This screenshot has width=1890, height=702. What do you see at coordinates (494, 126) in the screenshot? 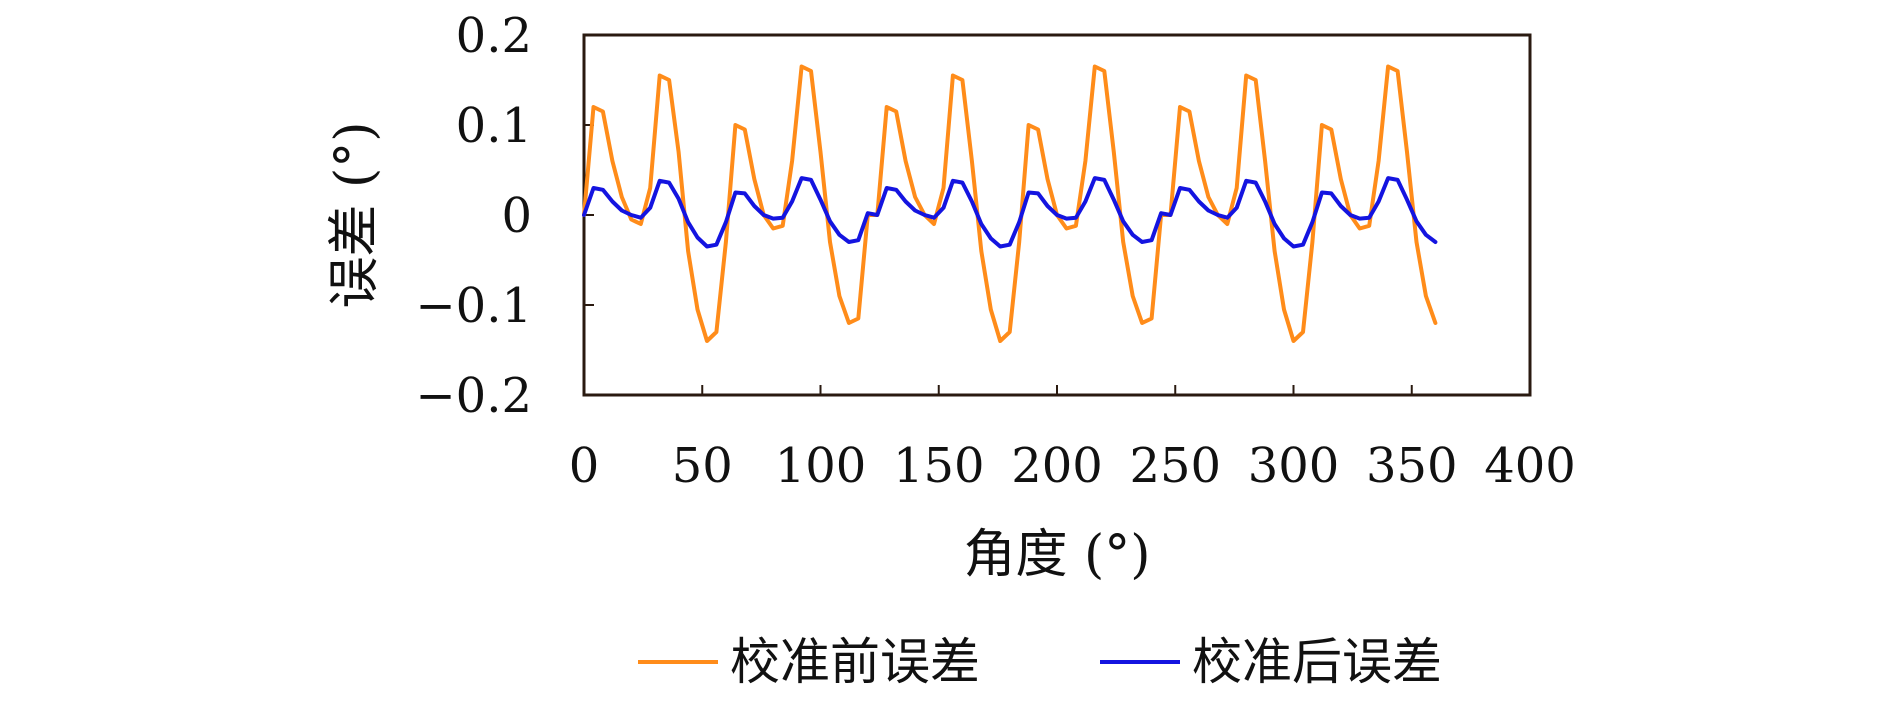
I see `y-tick-label: 0.1` at bounding box center [494, 126].